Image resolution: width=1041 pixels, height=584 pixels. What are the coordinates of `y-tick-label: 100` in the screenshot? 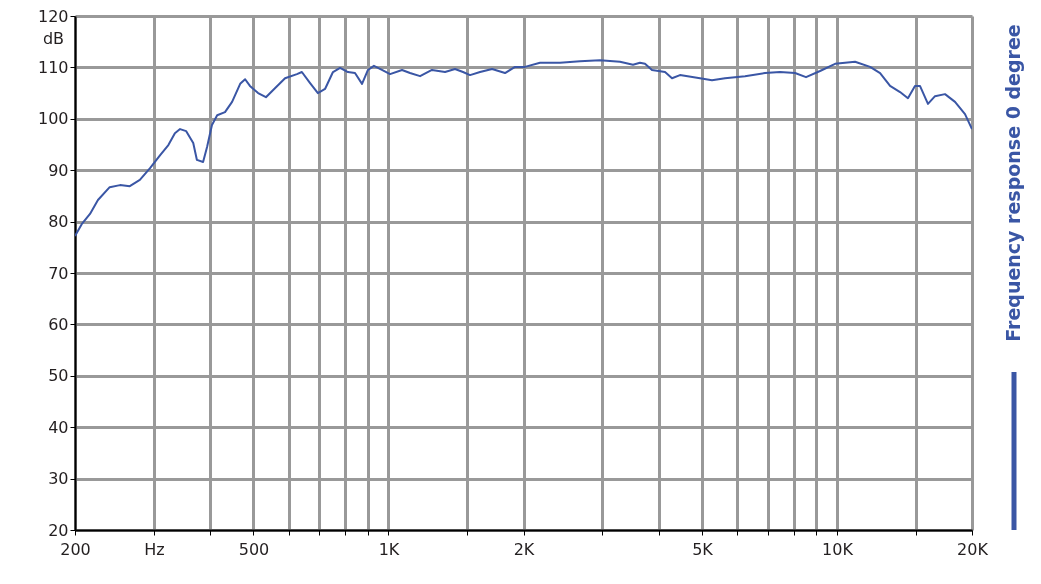 It's located at (53, 119).